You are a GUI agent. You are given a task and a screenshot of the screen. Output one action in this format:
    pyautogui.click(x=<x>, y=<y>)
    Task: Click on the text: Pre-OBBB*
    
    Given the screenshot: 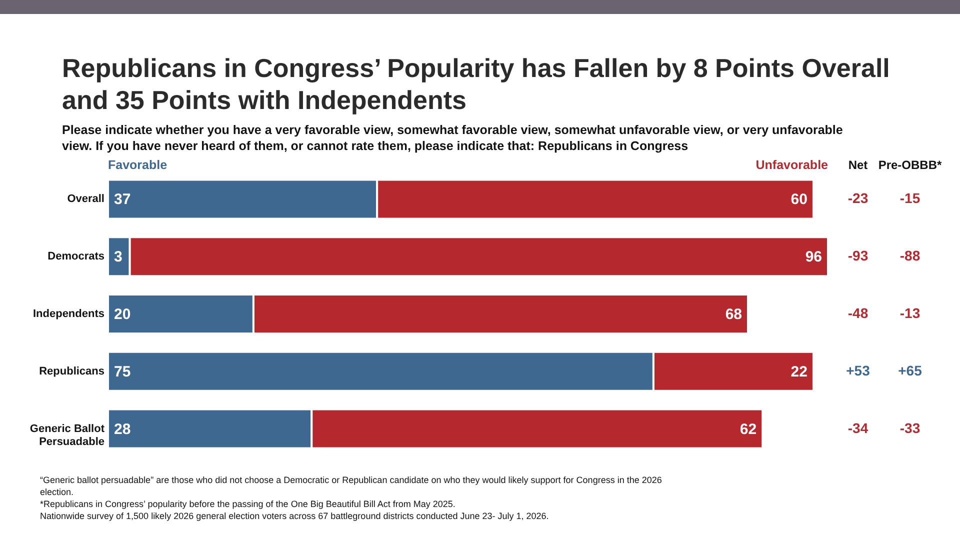 What is the action you would take?
    pyautogui.click(x=910, y=165)
    